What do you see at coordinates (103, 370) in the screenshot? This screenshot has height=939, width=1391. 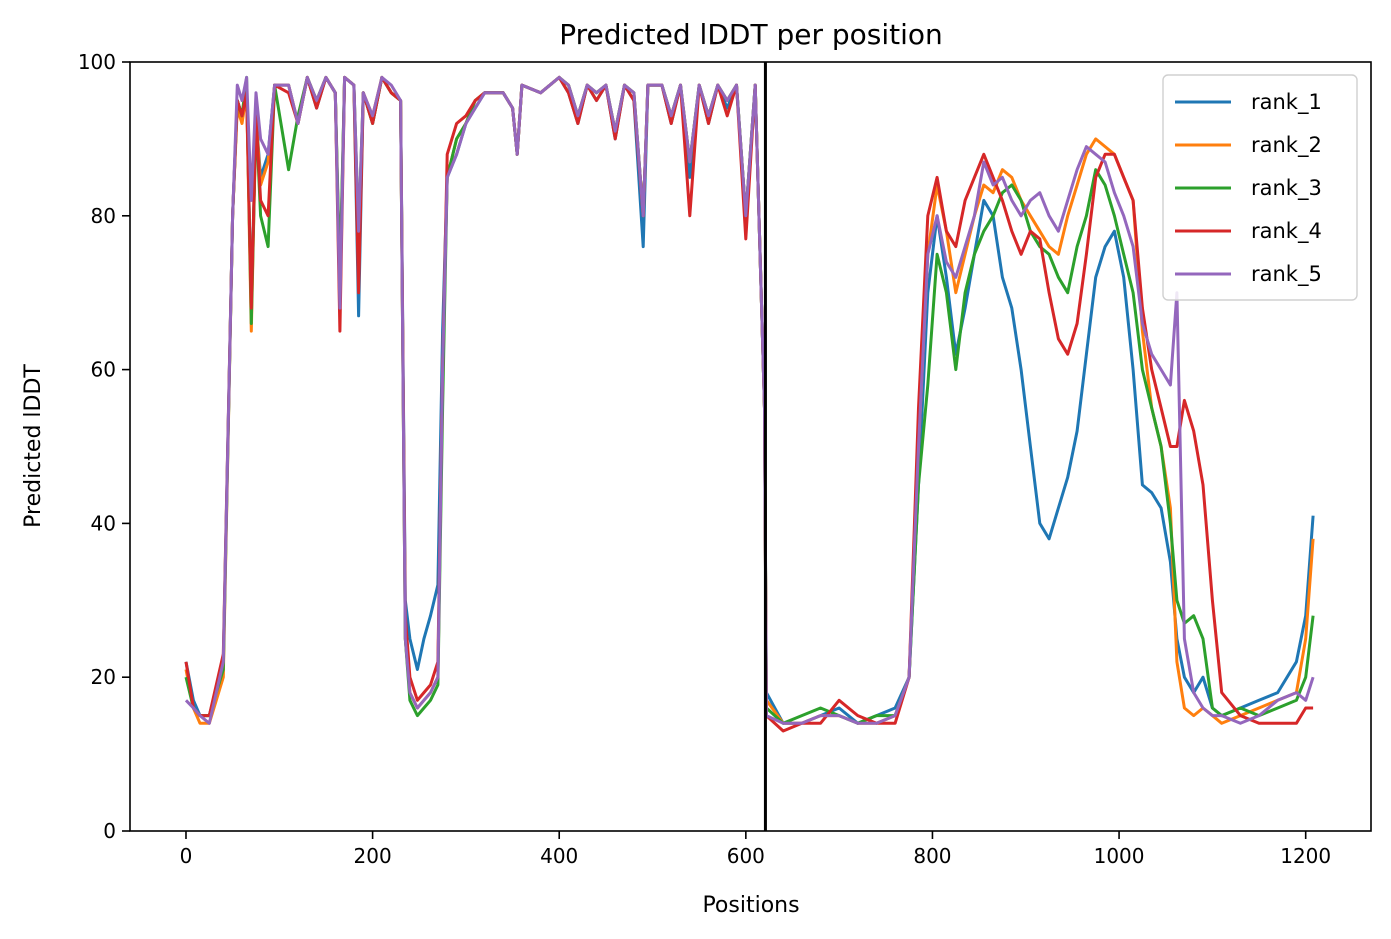 I see `y-tick-label: 60` at bounding box center [103, 370].